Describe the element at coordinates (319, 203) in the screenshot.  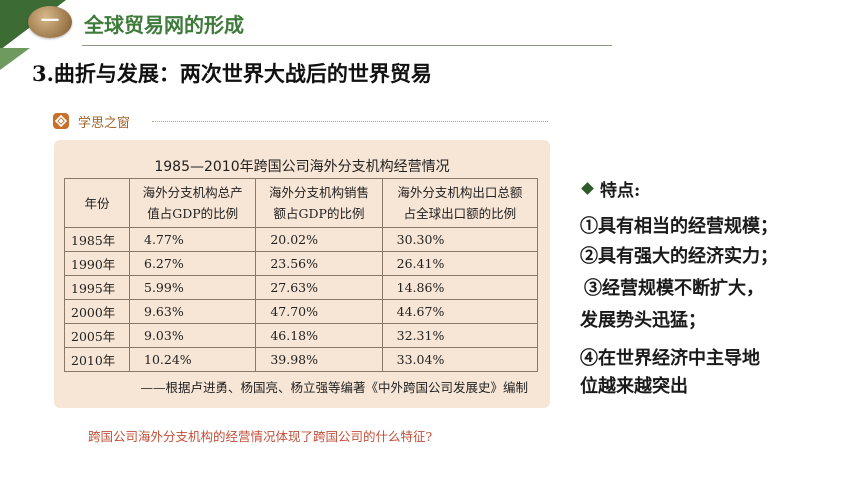
I see `header-sales-share: 海外分支机构销售 额占GDP的比例` at that location.